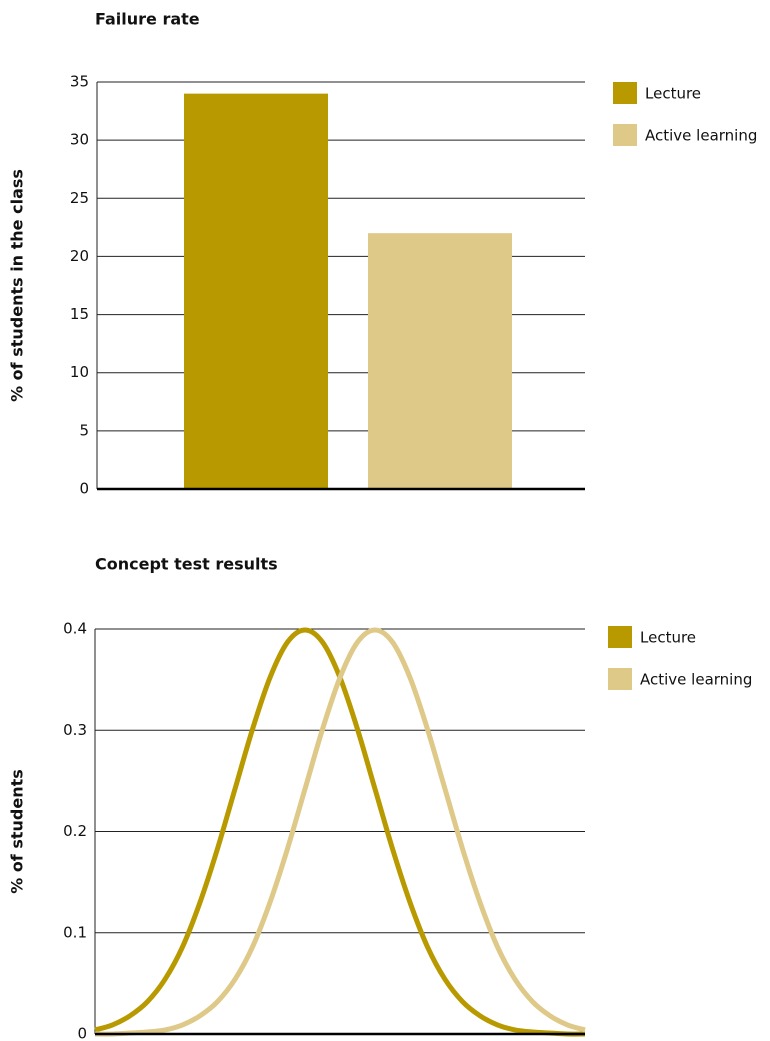 This screenshot has width=770, height=1041. I want to click on y-tick-label: 35, so click(79, 82).